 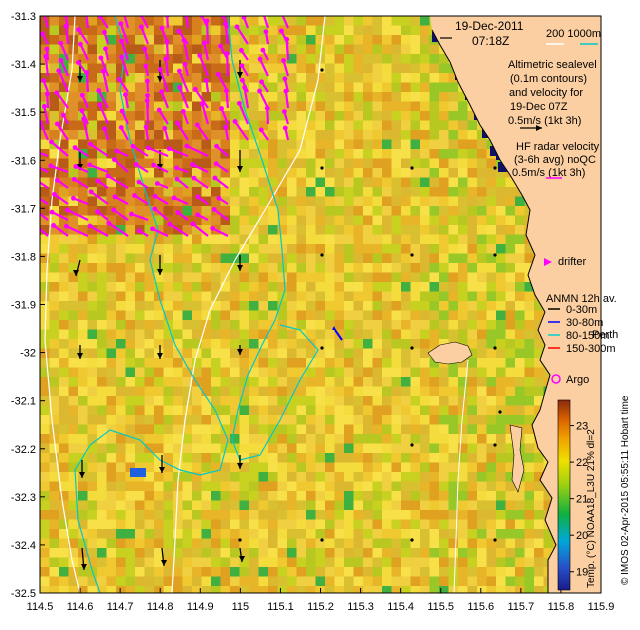 What do you see at coordinates (84, 567) in the screenshot?
I see `altimetry-arrowhead` at bounding box center [84, 567].